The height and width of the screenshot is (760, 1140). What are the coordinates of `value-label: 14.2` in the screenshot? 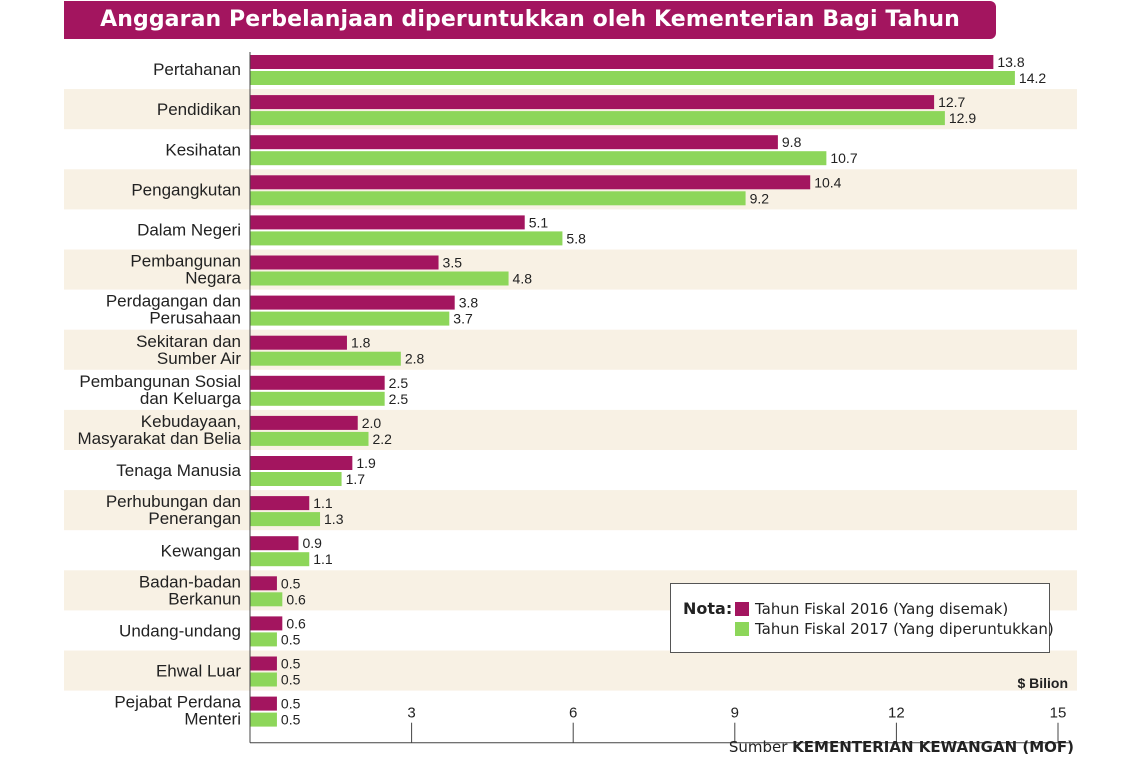 It's located at (1032, 78).